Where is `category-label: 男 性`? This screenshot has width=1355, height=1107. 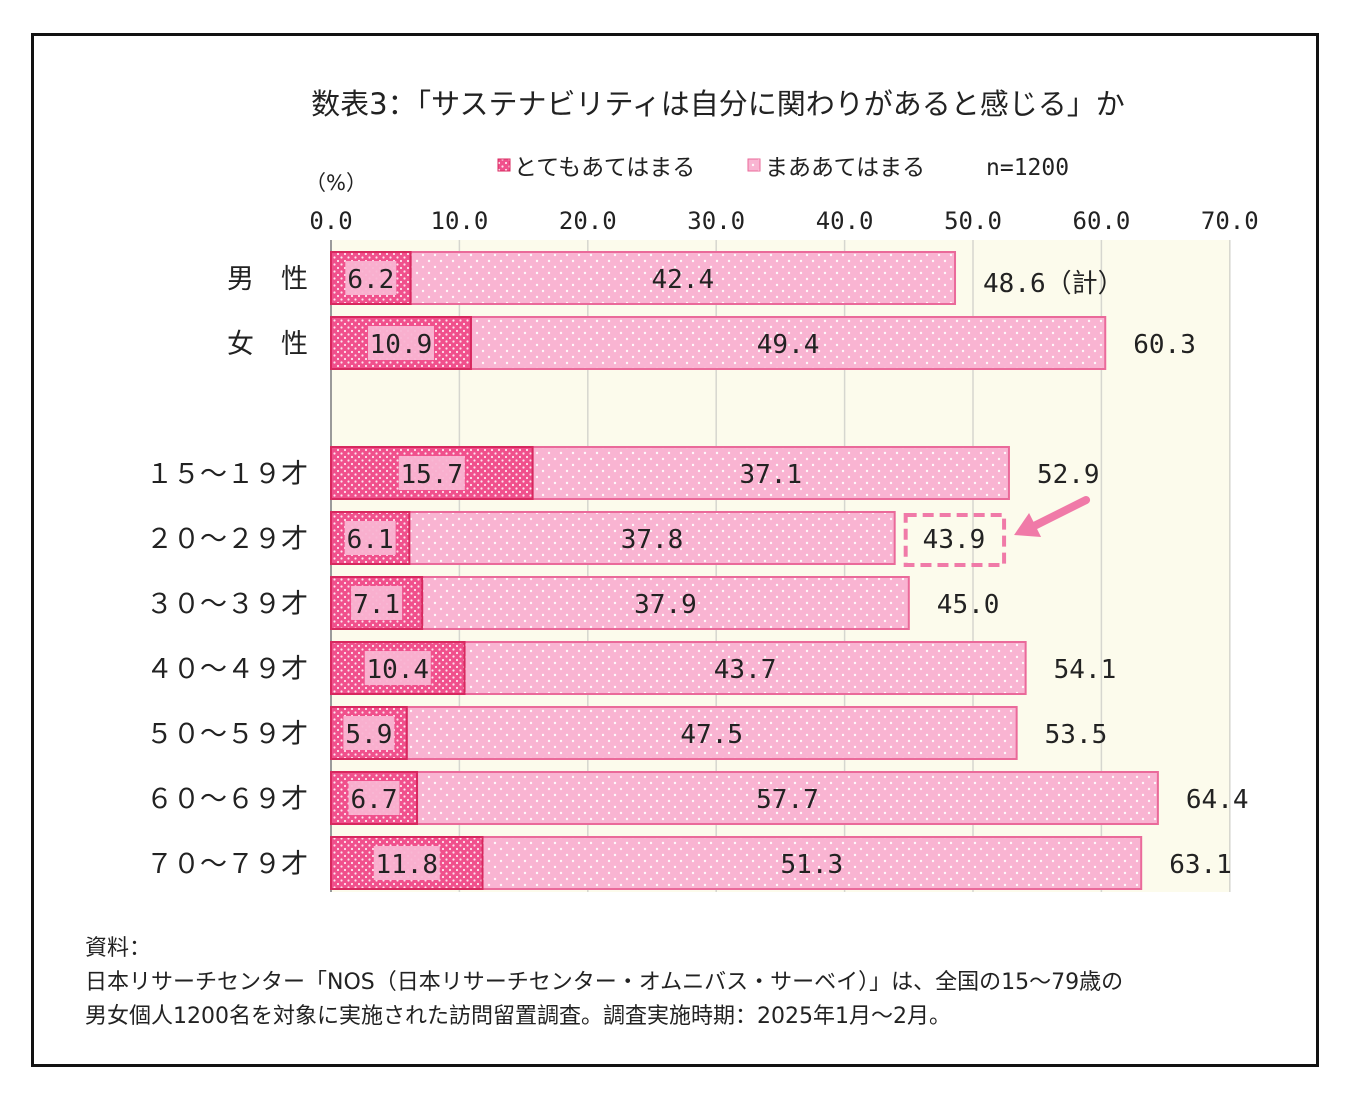 category-label: 男 性 is located at coordinates (267, 279).